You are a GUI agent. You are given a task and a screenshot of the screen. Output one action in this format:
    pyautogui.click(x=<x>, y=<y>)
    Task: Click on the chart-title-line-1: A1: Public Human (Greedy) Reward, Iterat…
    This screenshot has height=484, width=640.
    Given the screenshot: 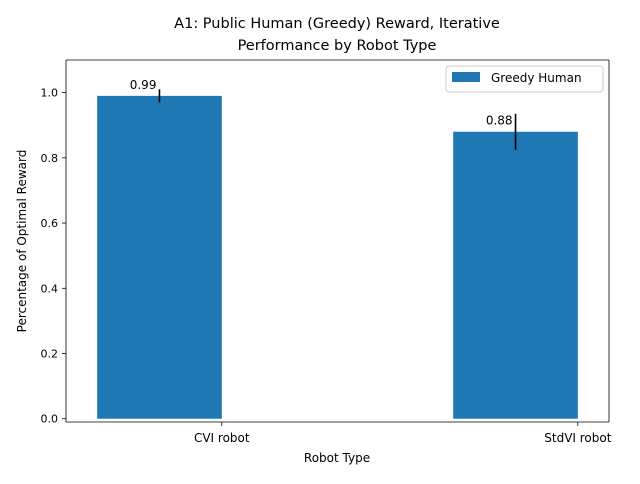 What is the action you would take?
    pyautogui.click(x=337, y=24)
    